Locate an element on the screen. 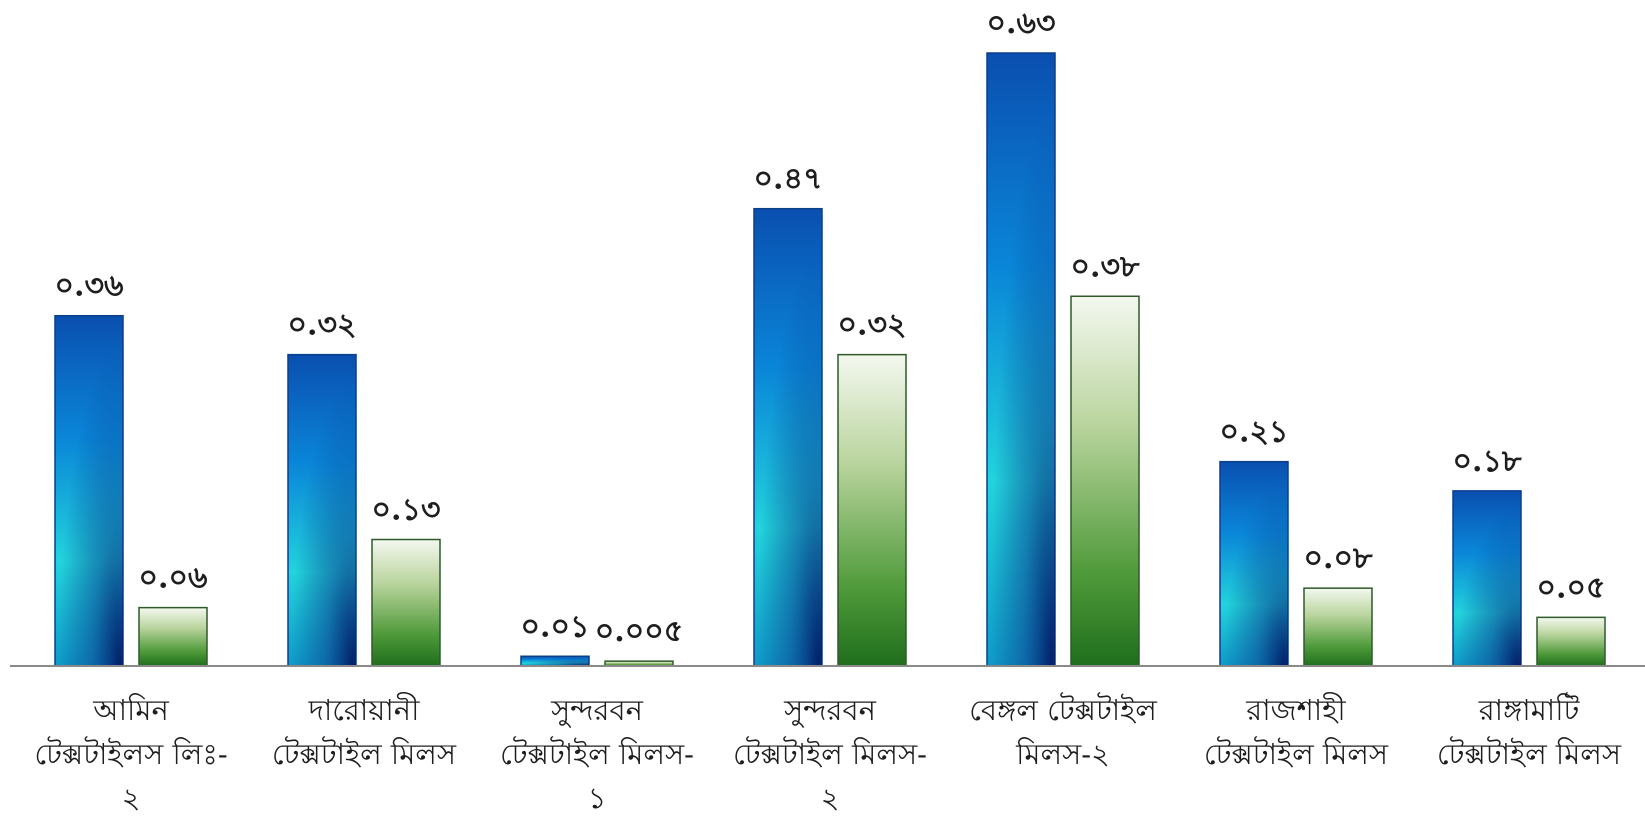  bar-shading-cat3 is located at coordinates (555, 661).